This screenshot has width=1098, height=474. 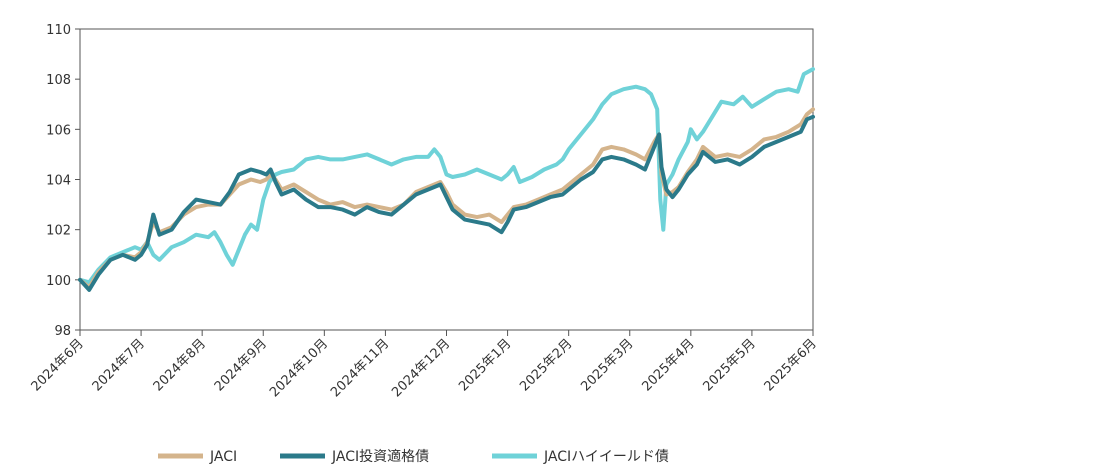 I want to click on y-axis: 98 100 102 104 106 108 110, so click(x=63, y=181).